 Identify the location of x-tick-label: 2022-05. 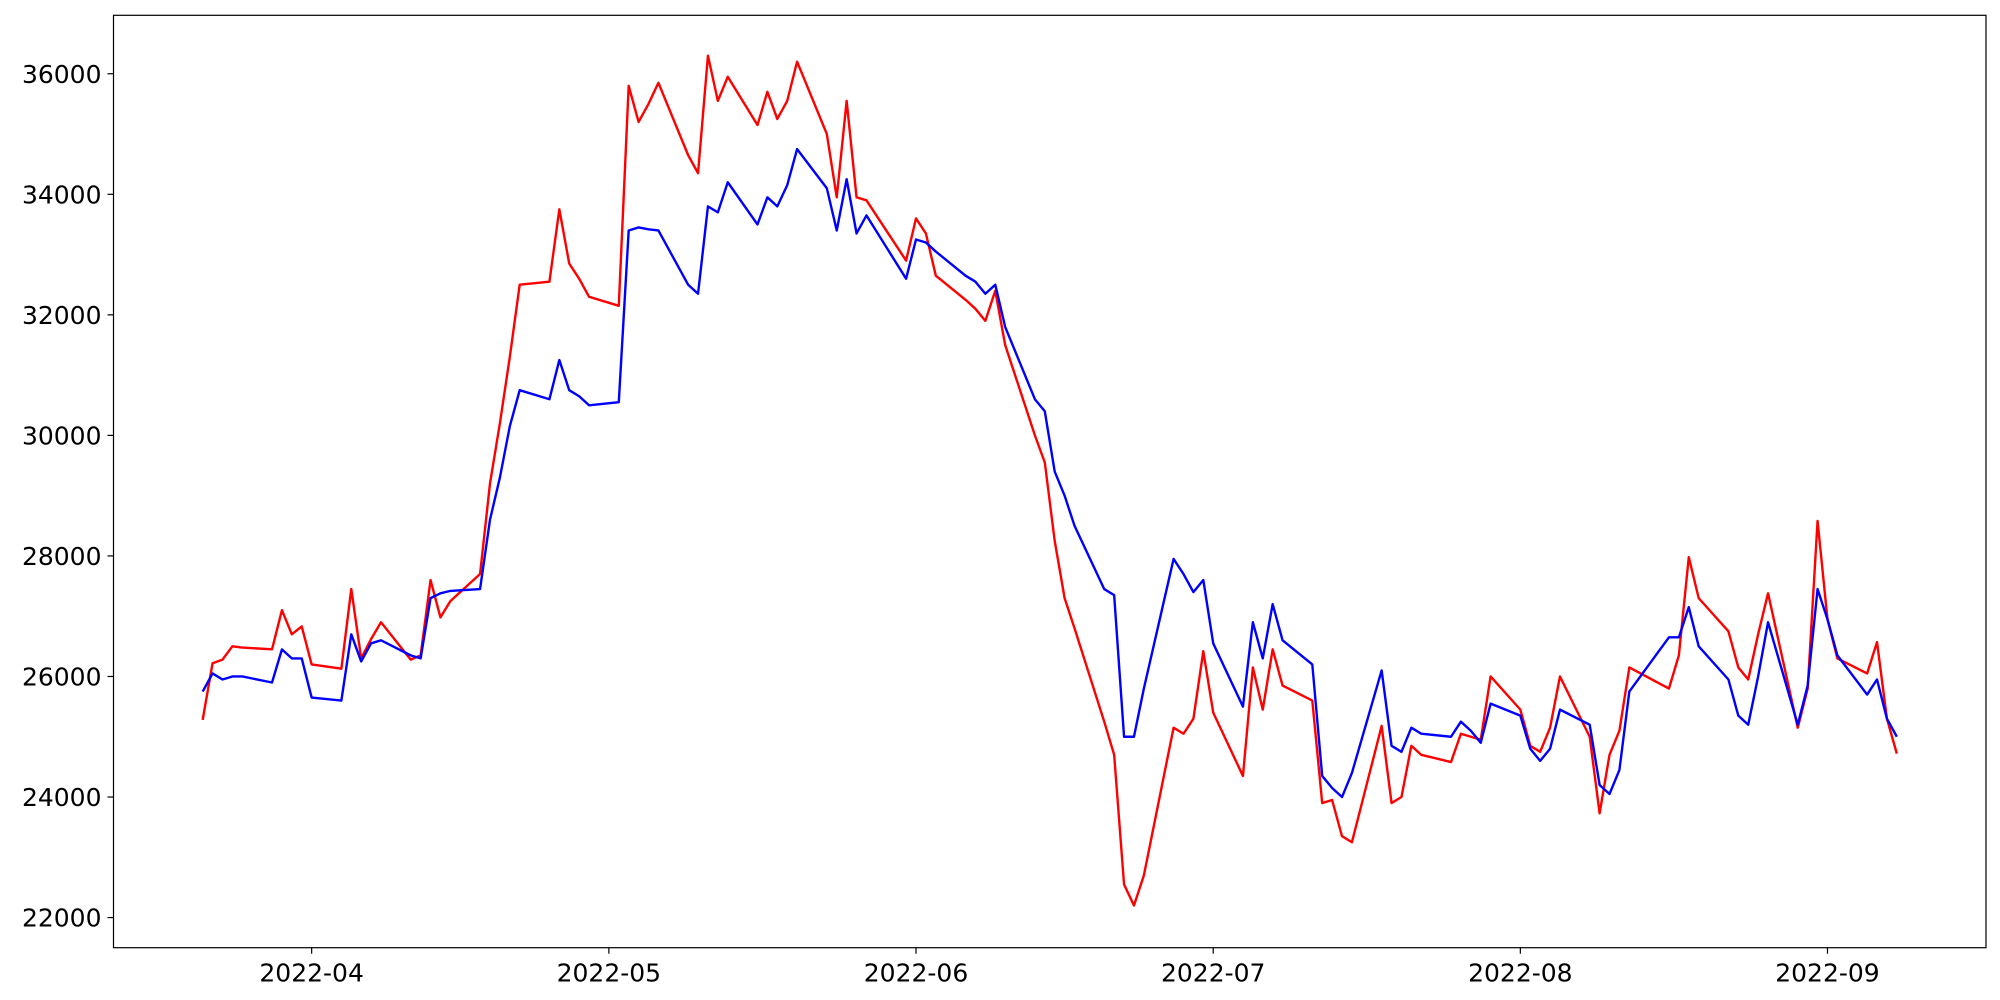
(609, 973).